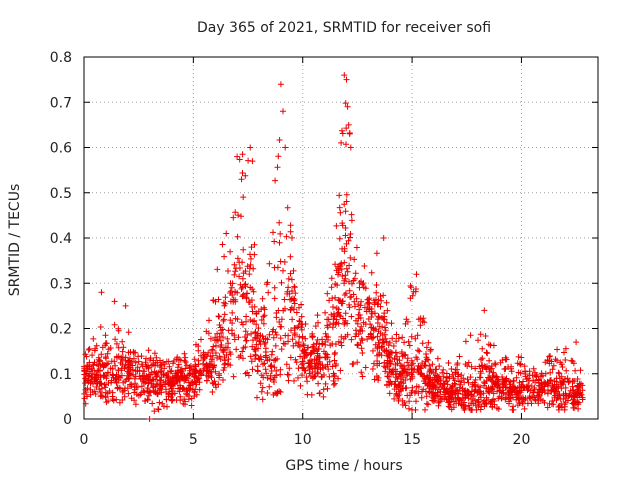  I want to click on x-tick-label: 15, so click(412, 440).